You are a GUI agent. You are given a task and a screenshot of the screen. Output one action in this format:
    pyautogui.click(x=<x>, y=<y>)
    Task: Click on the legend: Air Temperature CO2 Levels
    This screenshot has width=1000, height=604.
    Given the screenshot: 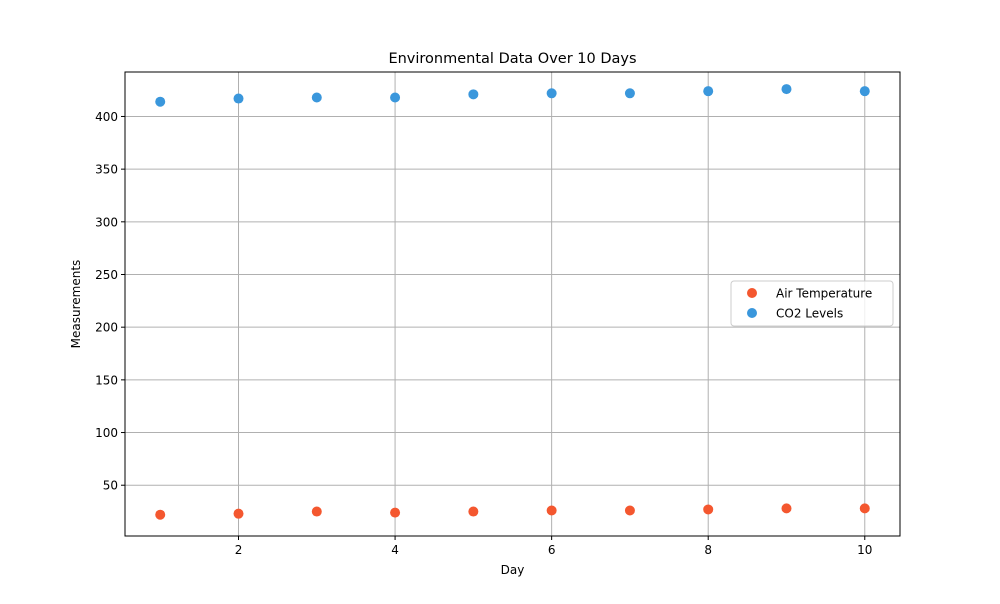 What is the action you would take?
    pyautogui.click(x=812, y=303)
    